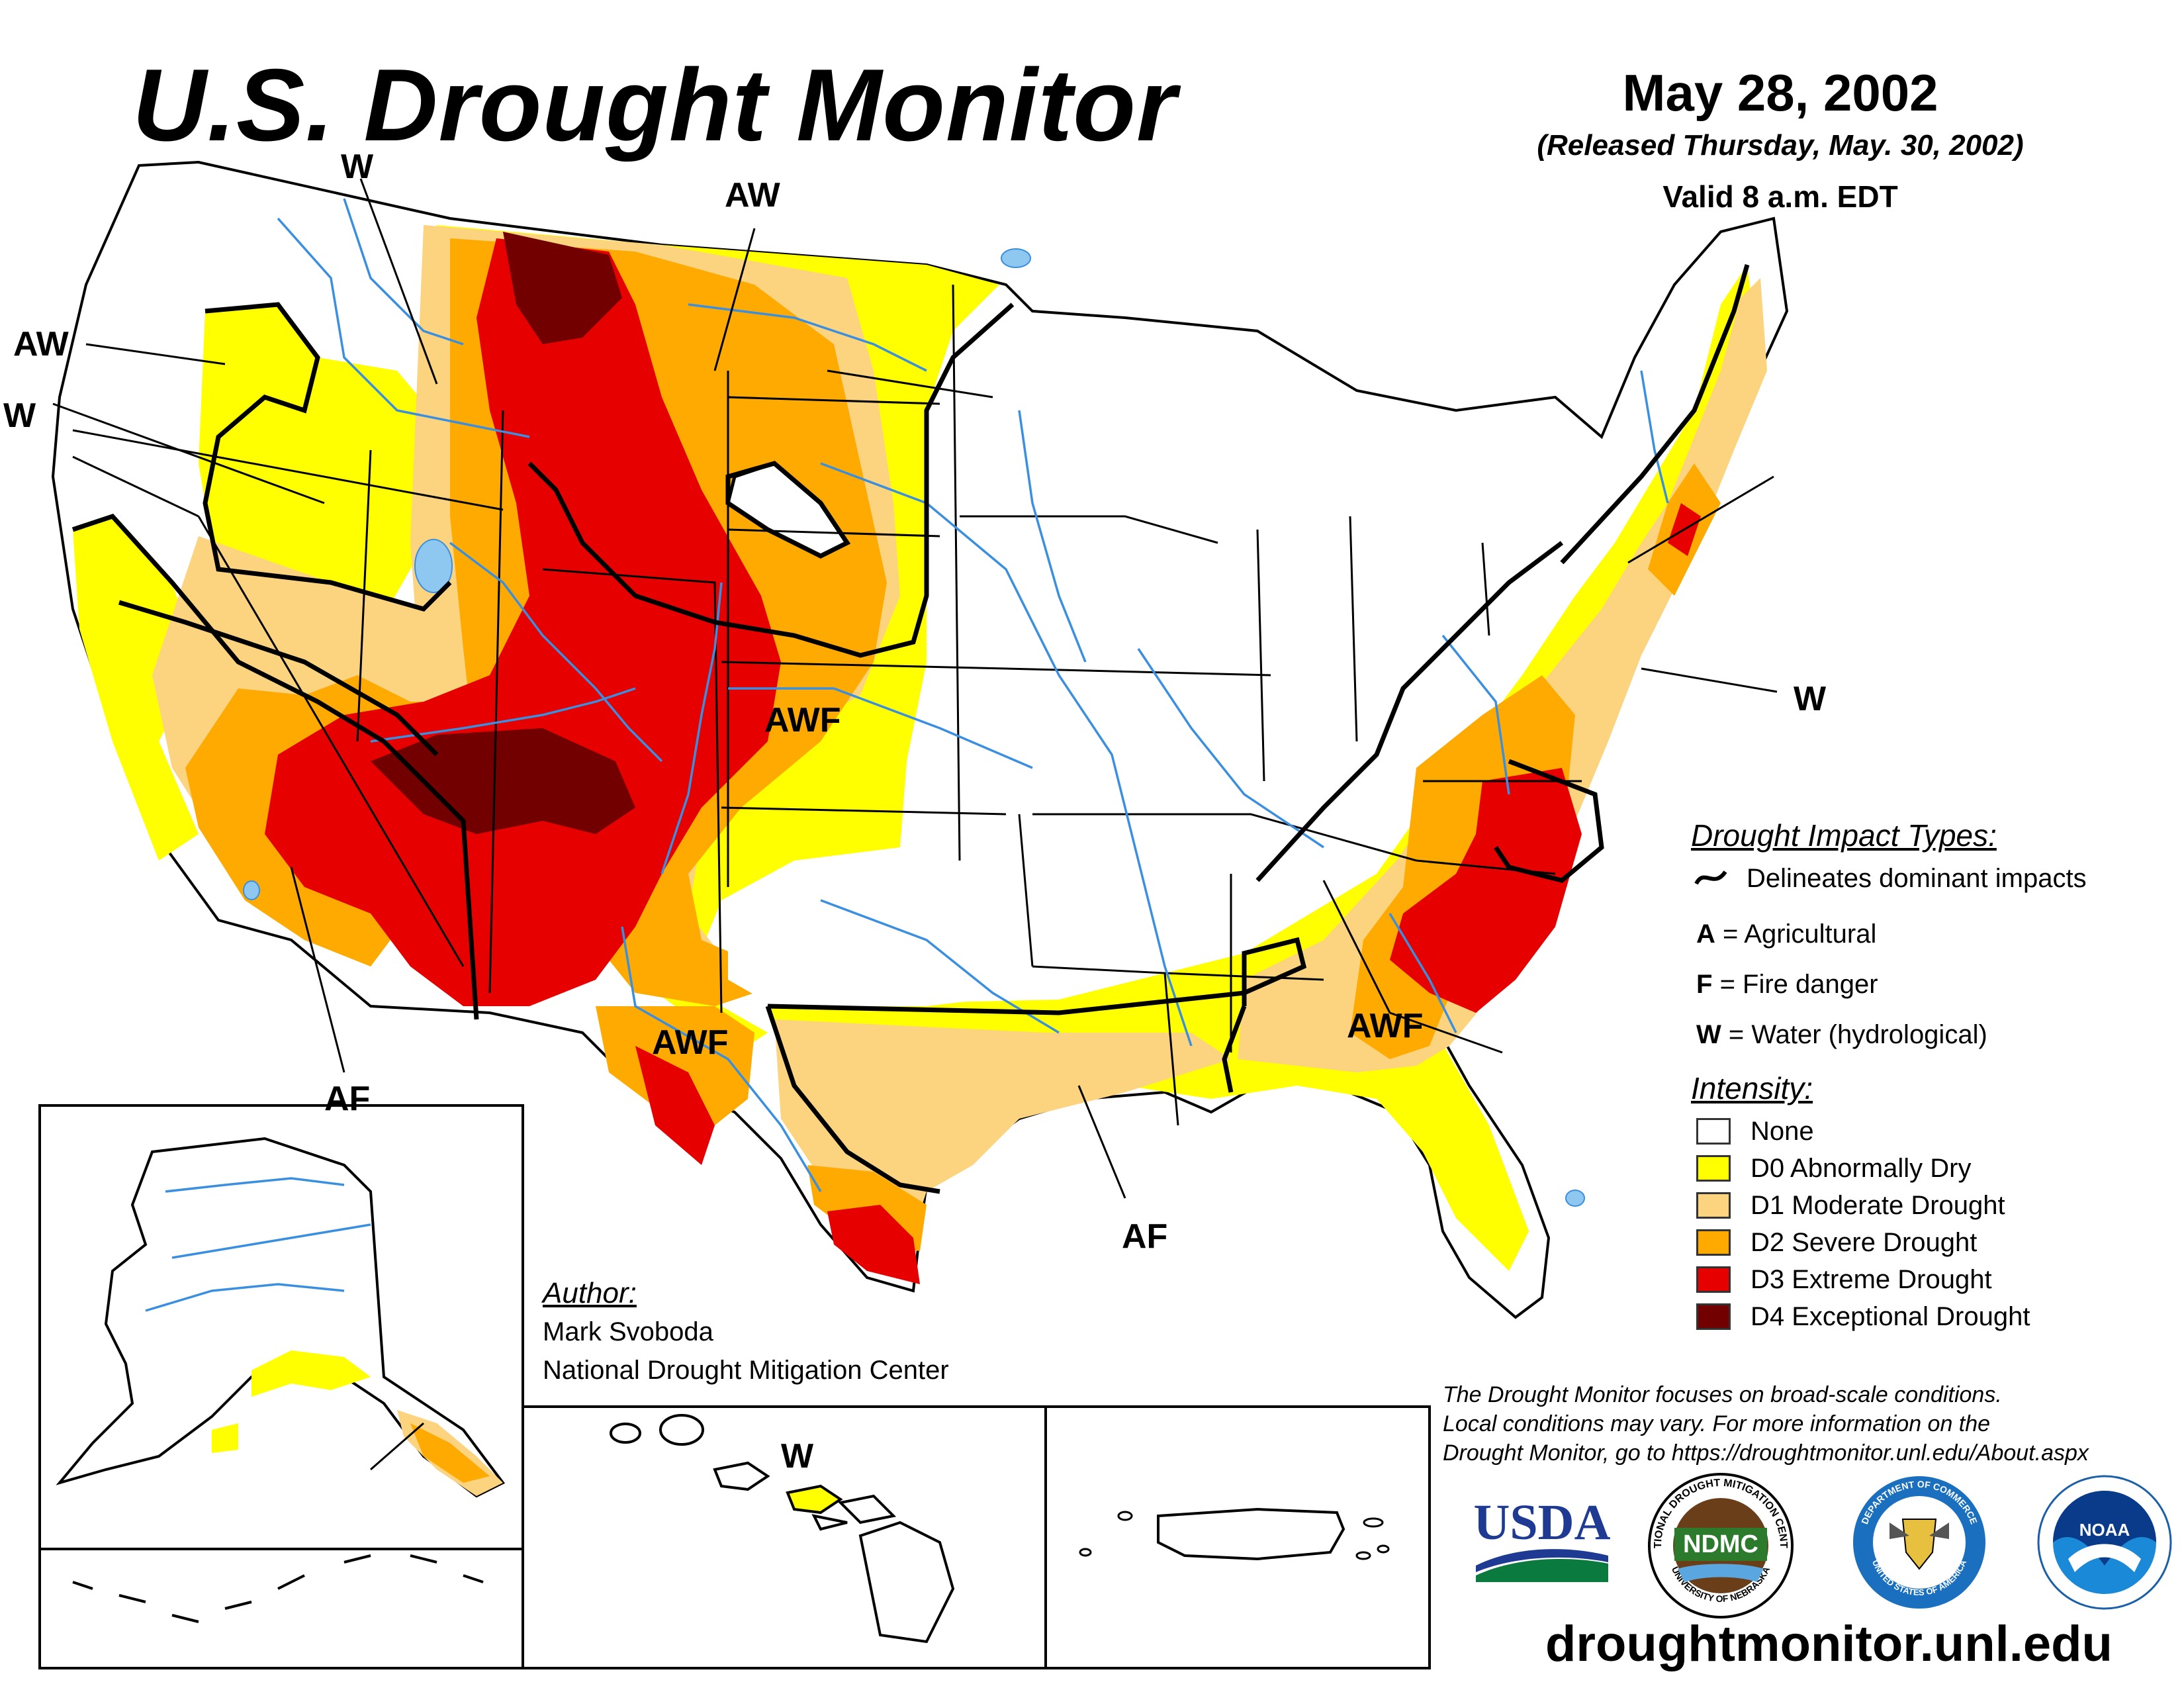 The image size is (2184, 1688). Describe the element at coordinates (278, 1588) in the screenshot. I see `aleutian-islands` at that location.